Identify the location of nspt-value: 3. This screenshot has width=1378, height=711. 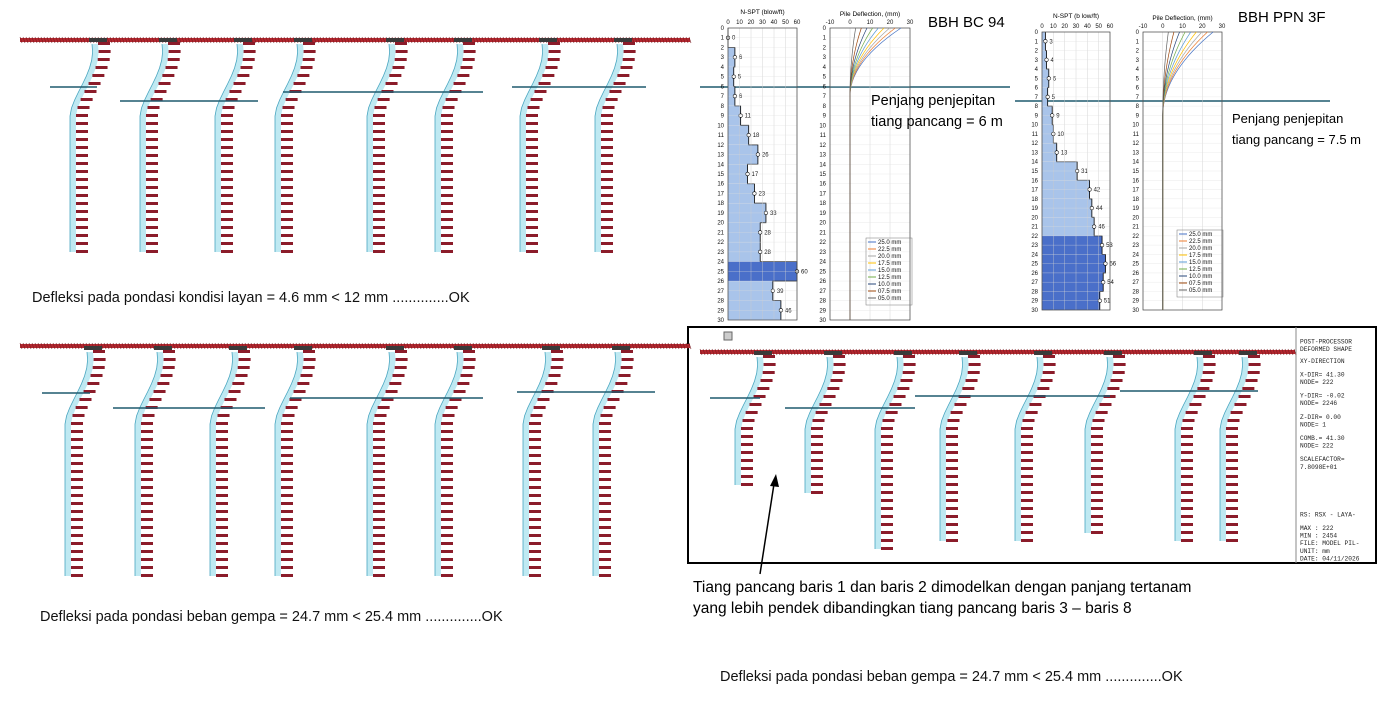
(1051, 42).